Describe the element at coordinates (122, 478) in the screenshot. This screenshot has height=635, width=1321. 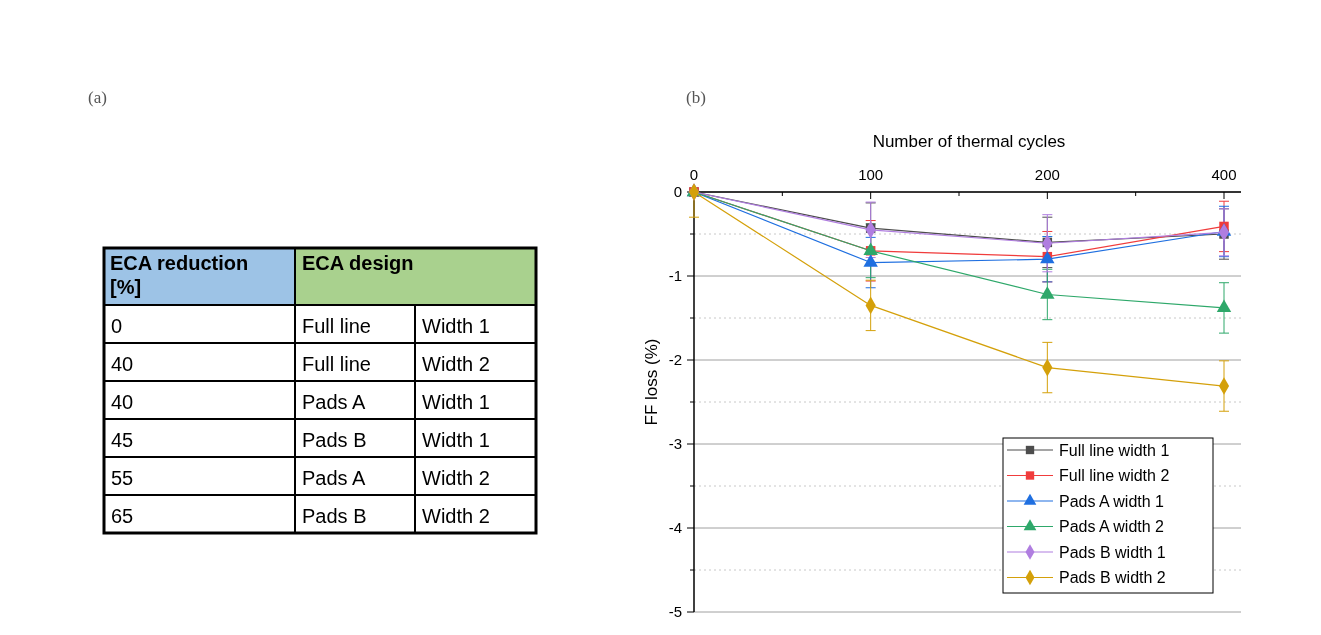
I see `text: 55` at that location.